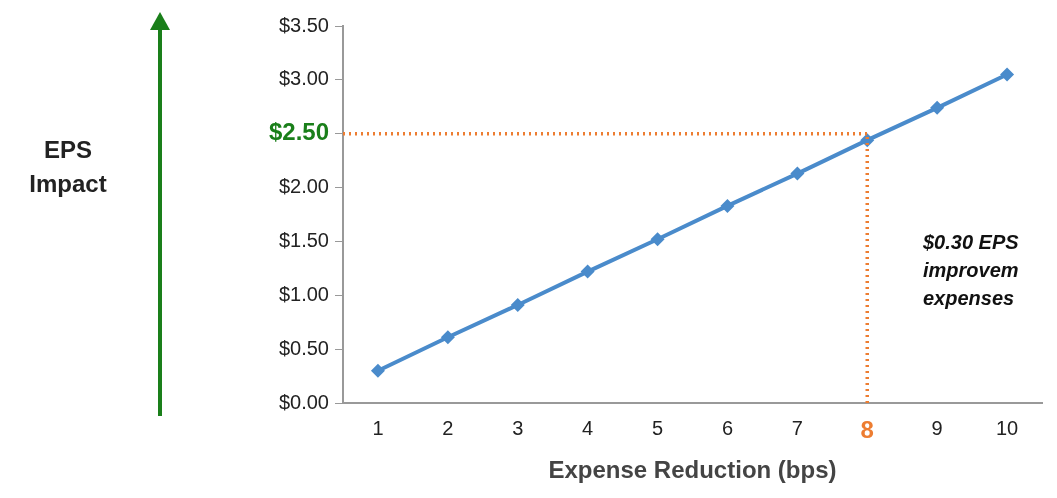 The image size is (1057, 498). What do you see at coordinates (68, 166) in the screenshot?
I see `text: EPS Impact` at bounding box center [68, 166].